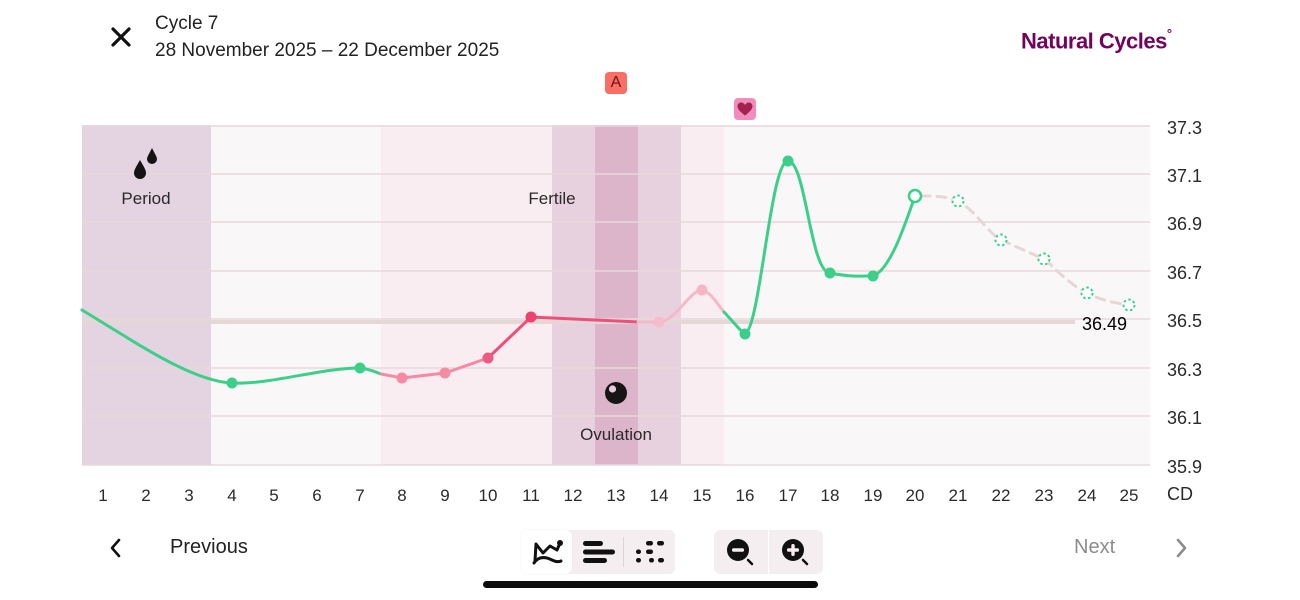  What do you see at coordinates (659, 495) in the screenshot?
I see `svg-text: 14` at bounding box center [659, 495].